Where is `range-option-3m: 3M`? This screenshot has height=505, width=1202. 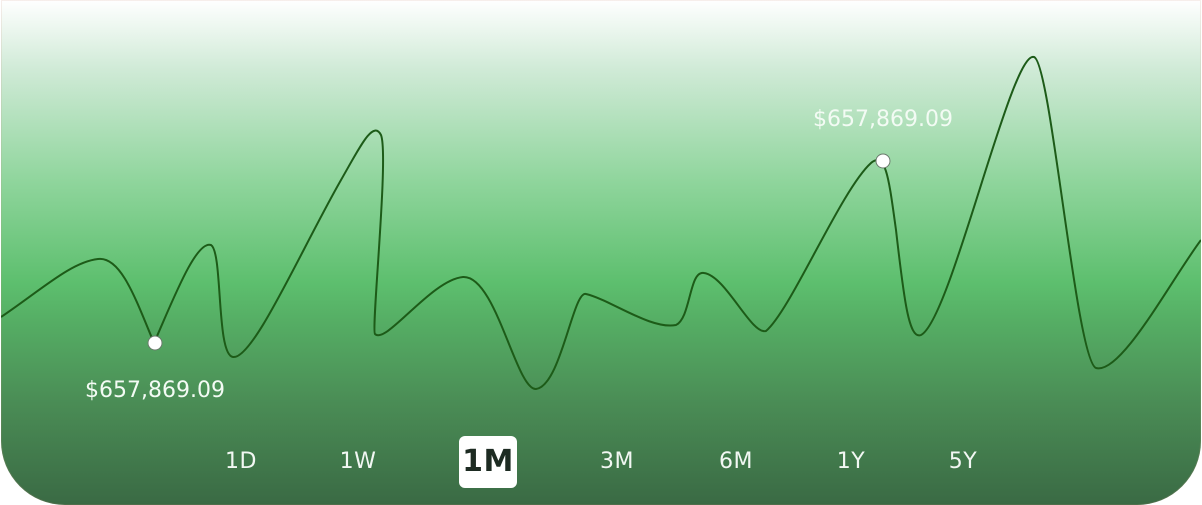
range-option-3m: 3M is located at coordinates (617, 462).